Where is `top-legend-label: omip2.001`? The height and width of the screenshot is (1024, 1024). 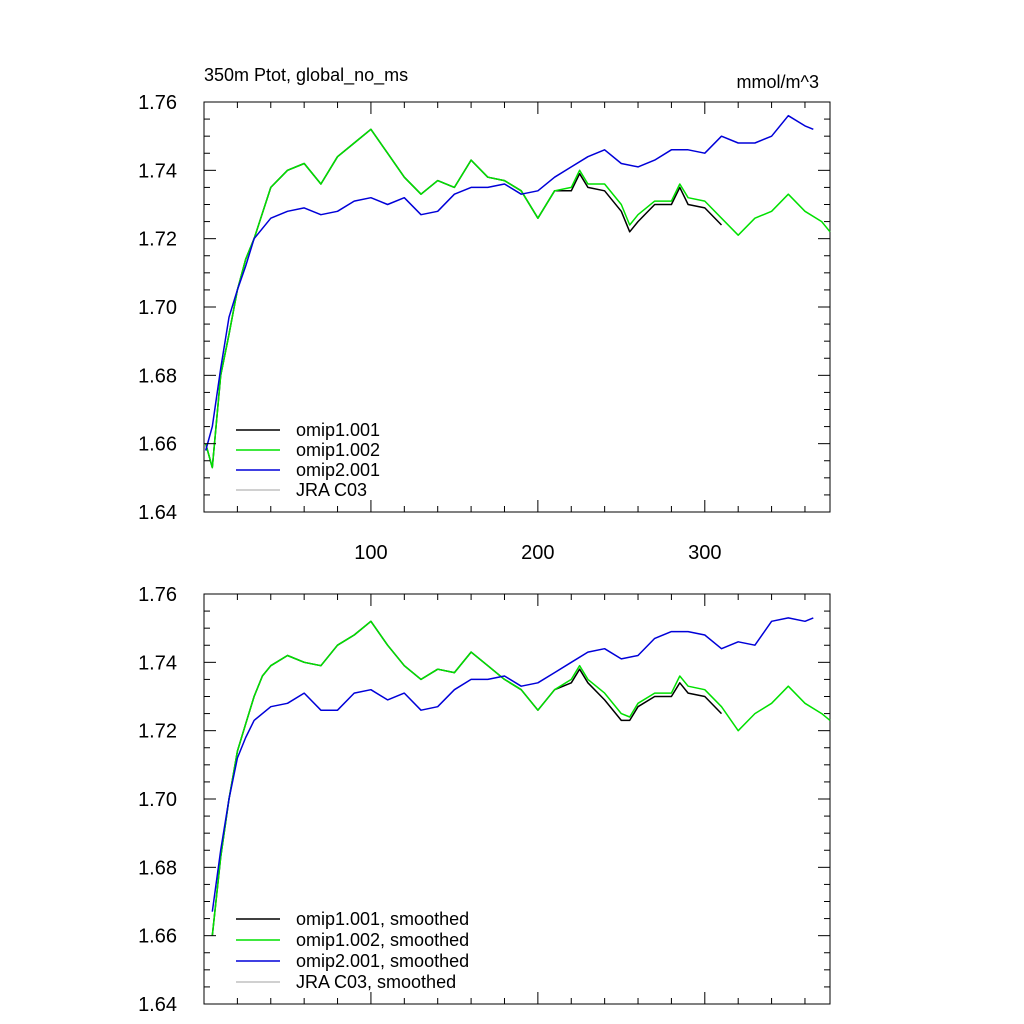
top-legend-label: omip2.001 is located at coordinates (338, 470).